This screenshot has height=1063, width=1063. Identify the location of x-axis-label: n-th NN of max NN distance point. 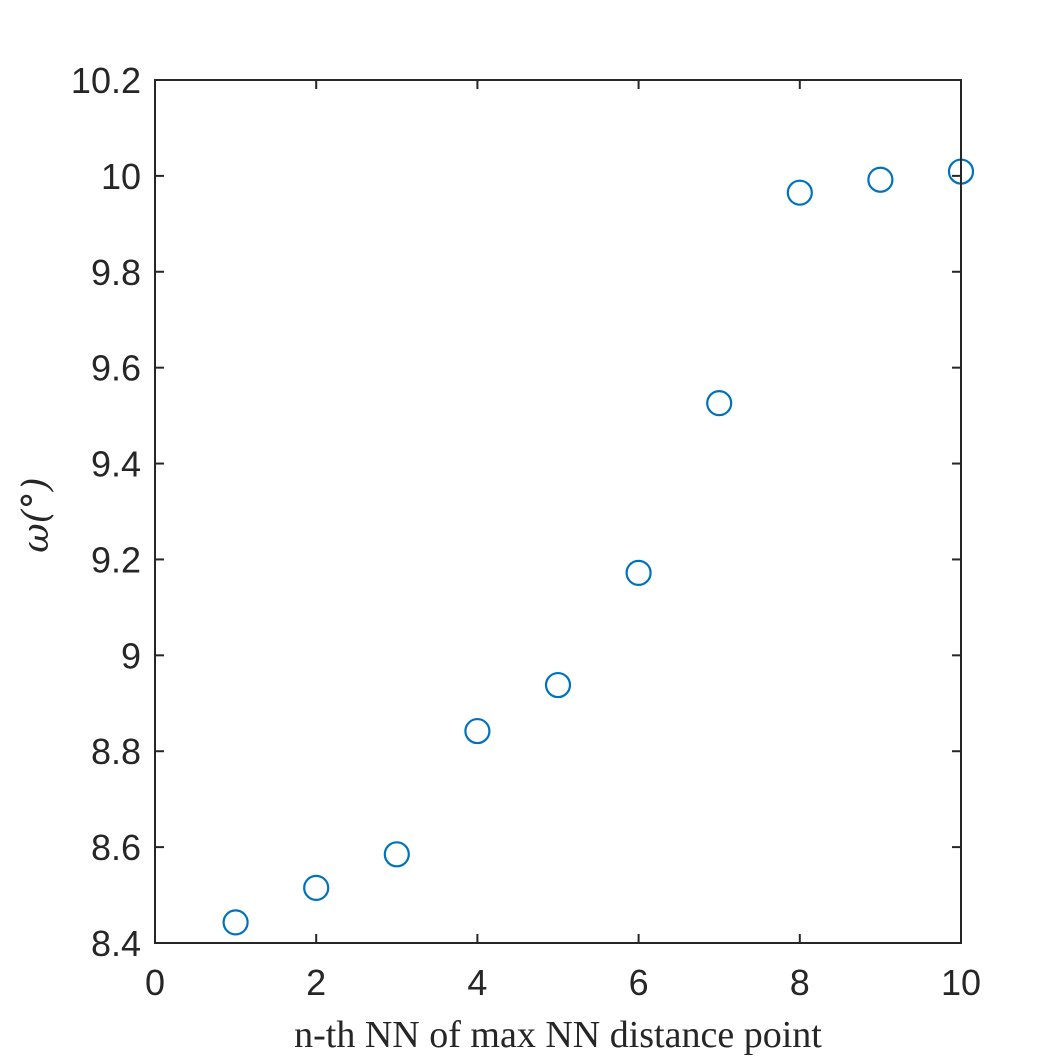
(558, 1035).